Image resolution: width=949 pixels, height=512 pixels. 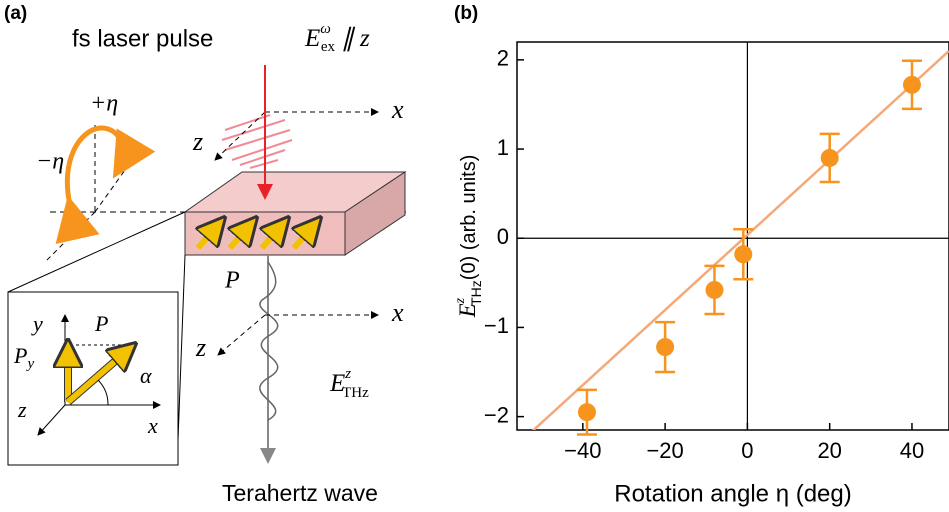 What do you see at coordinates (503, 236) in the screenshot?
I see `y-tick-label: 0` at bounding box center [503, 236].